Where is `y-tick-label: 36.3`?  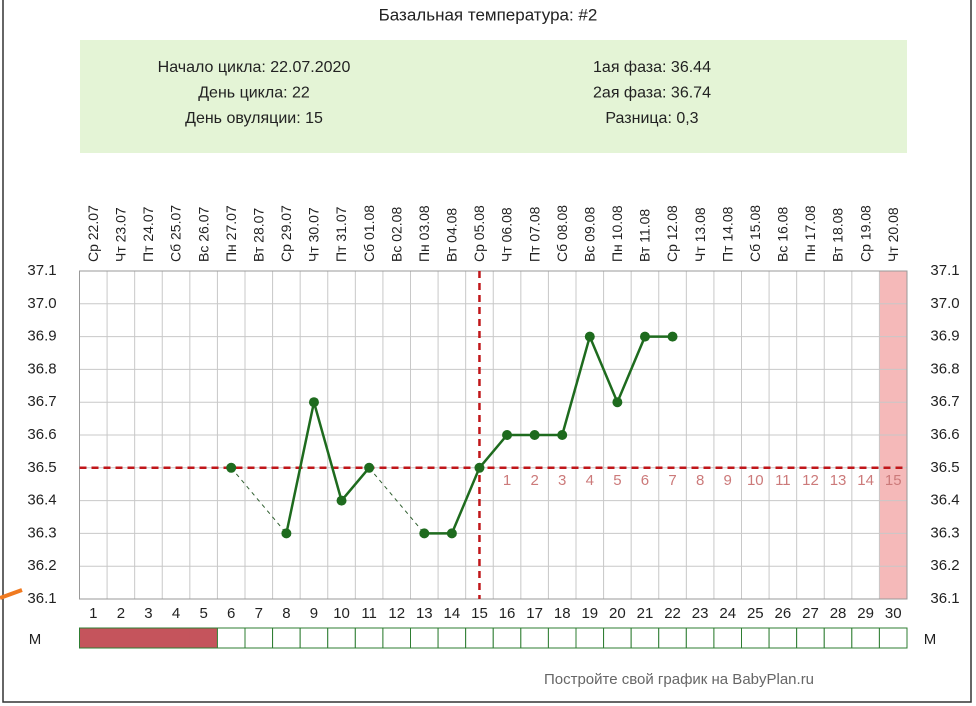 y-tick-label: 36.3 is located at coordinates (41, 532).